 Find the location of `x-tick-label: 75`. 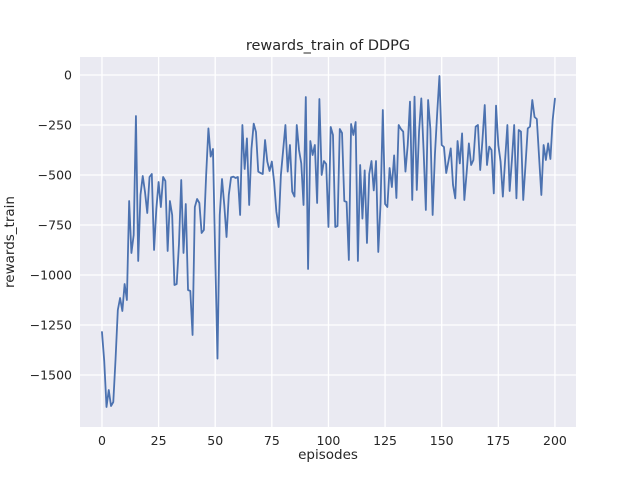

x-tick-label: 75 is located at coordinates (271, 440).